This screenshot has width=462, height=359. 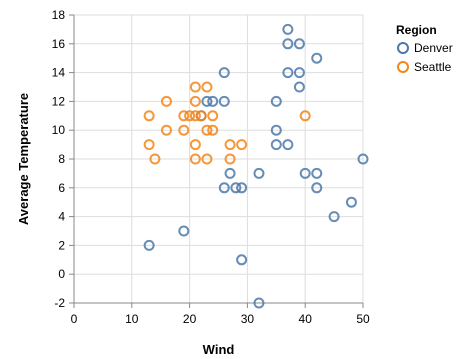 I want to click on y-tick-label: 8, so click(x=61, y=159).